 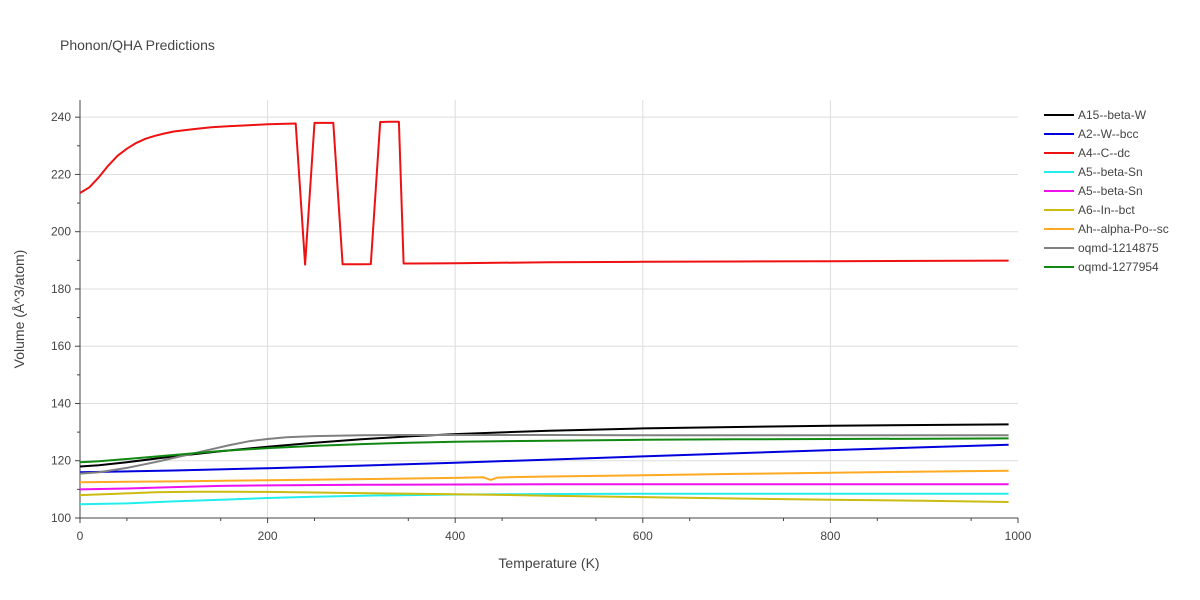 I want to click on x-tick-label: 600, so click(x=643, y=536).